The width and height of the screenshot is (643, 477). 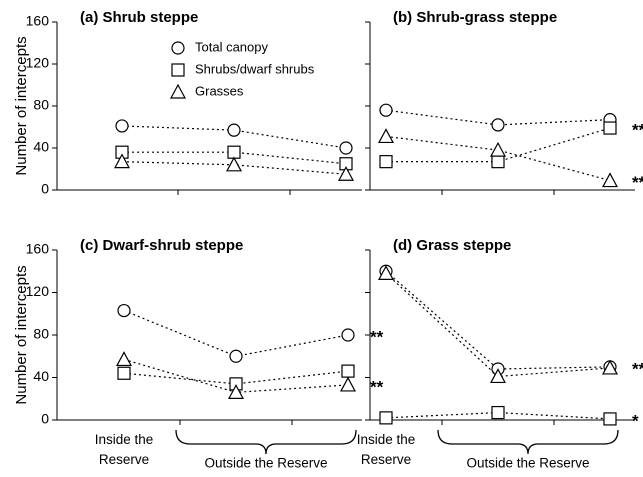 I want to click on legend-label: Grasses, so click(x=219, y=90).